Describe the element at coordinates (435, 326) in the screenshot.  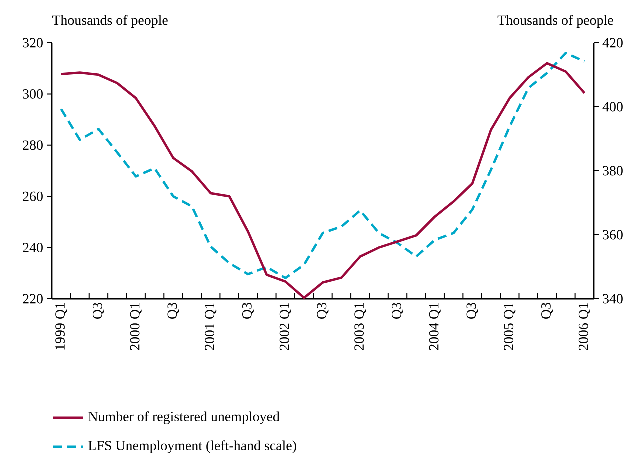
I see `x-tick-label: 2004 Q1` at that location.